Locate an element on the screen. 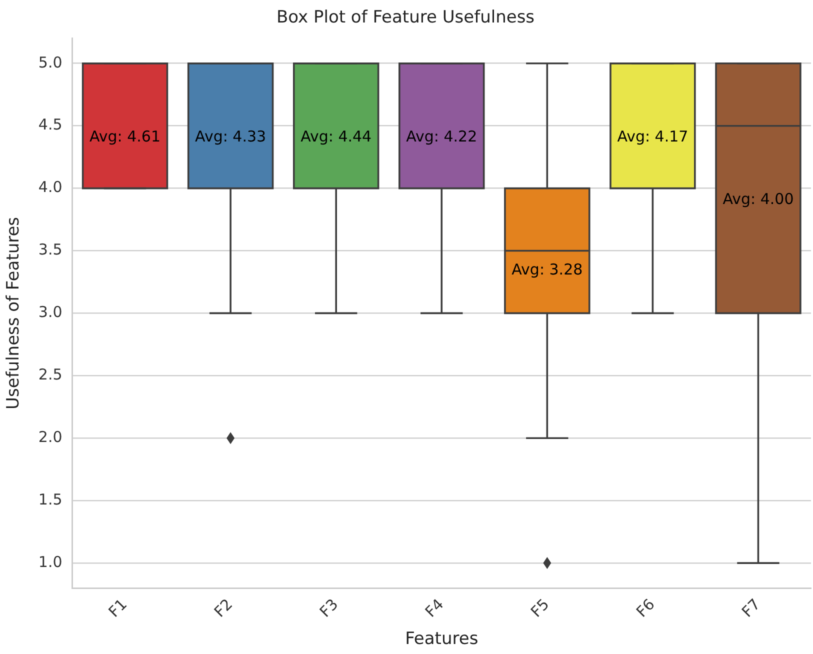 This screenshot has height=654, width=813. annotation: Avg: 4.44 is located at coordinates (336, 137).